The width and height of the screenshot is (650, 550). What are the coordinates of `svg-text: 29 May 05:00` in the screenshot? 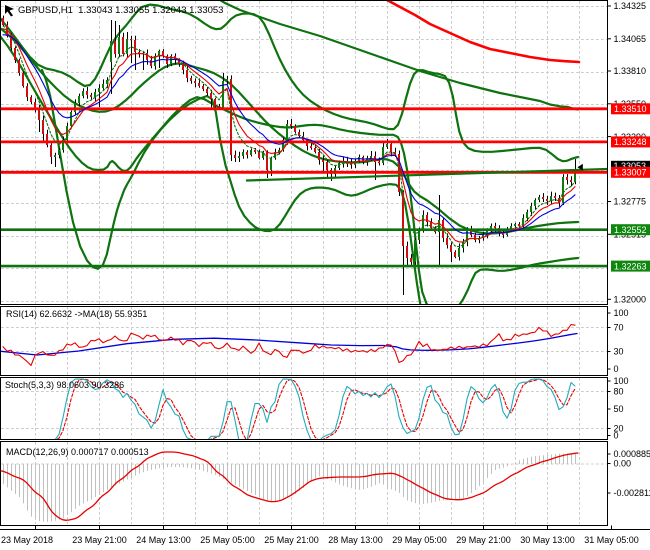 It's located at (419, 540).